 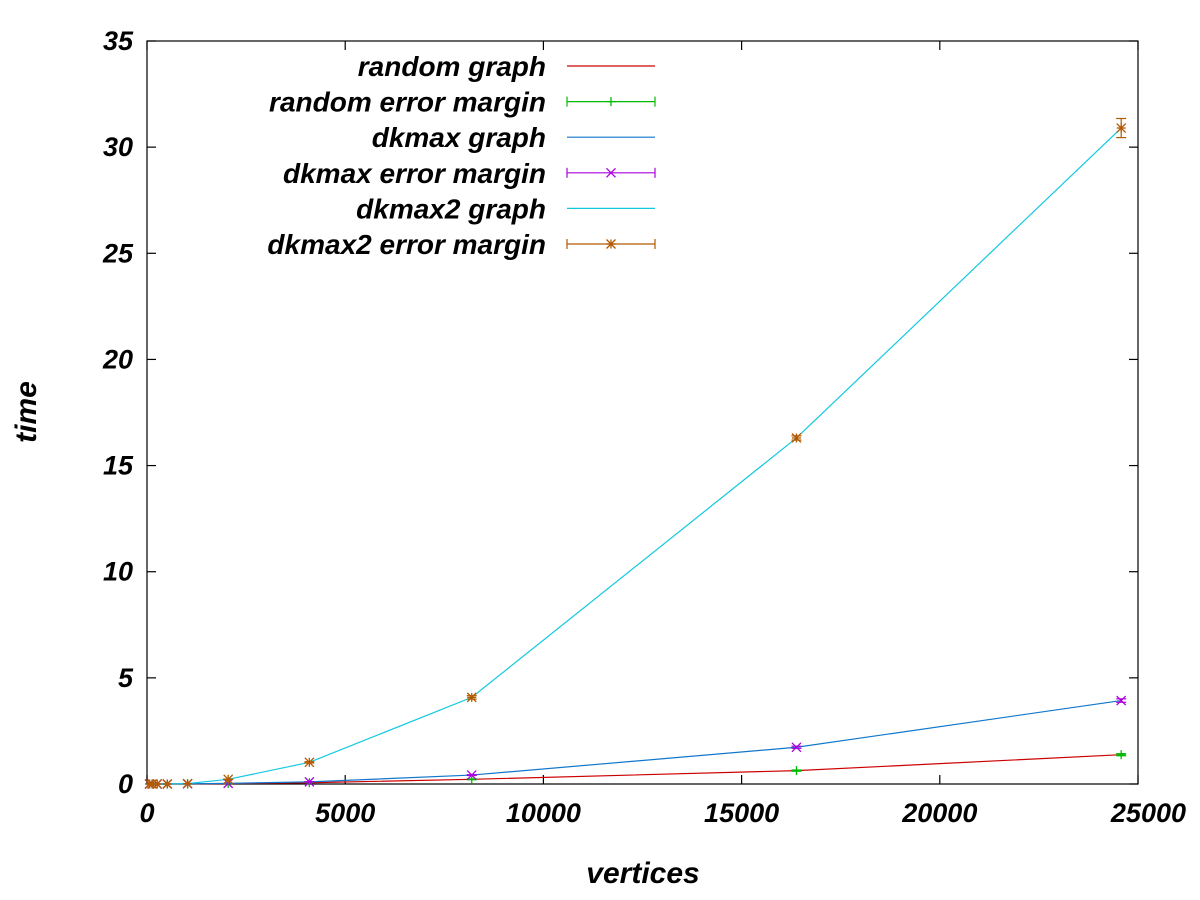 What do you see at coordinates (345, 813) in the screenshot?
I see `x-tick-label: 5000` at bounding box center [345, 813].